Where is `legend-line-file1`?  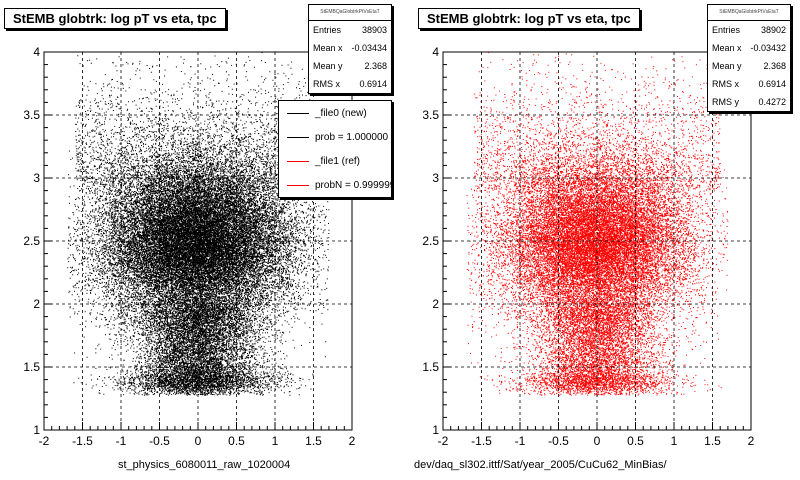
legend-line-file1 is located at coordinates (298, 161).